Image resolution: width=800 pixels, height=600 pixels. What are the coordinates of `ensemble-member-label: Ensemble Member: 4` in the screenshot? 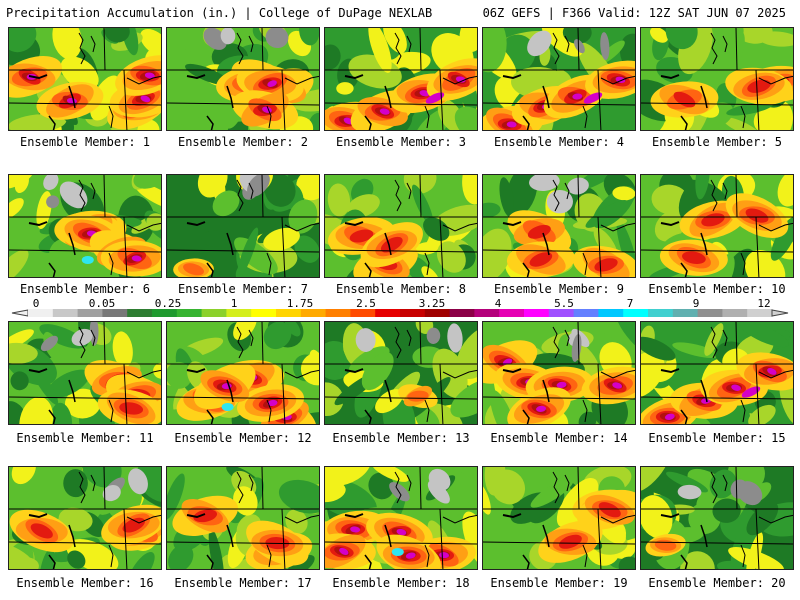 It's located at (559, 142).